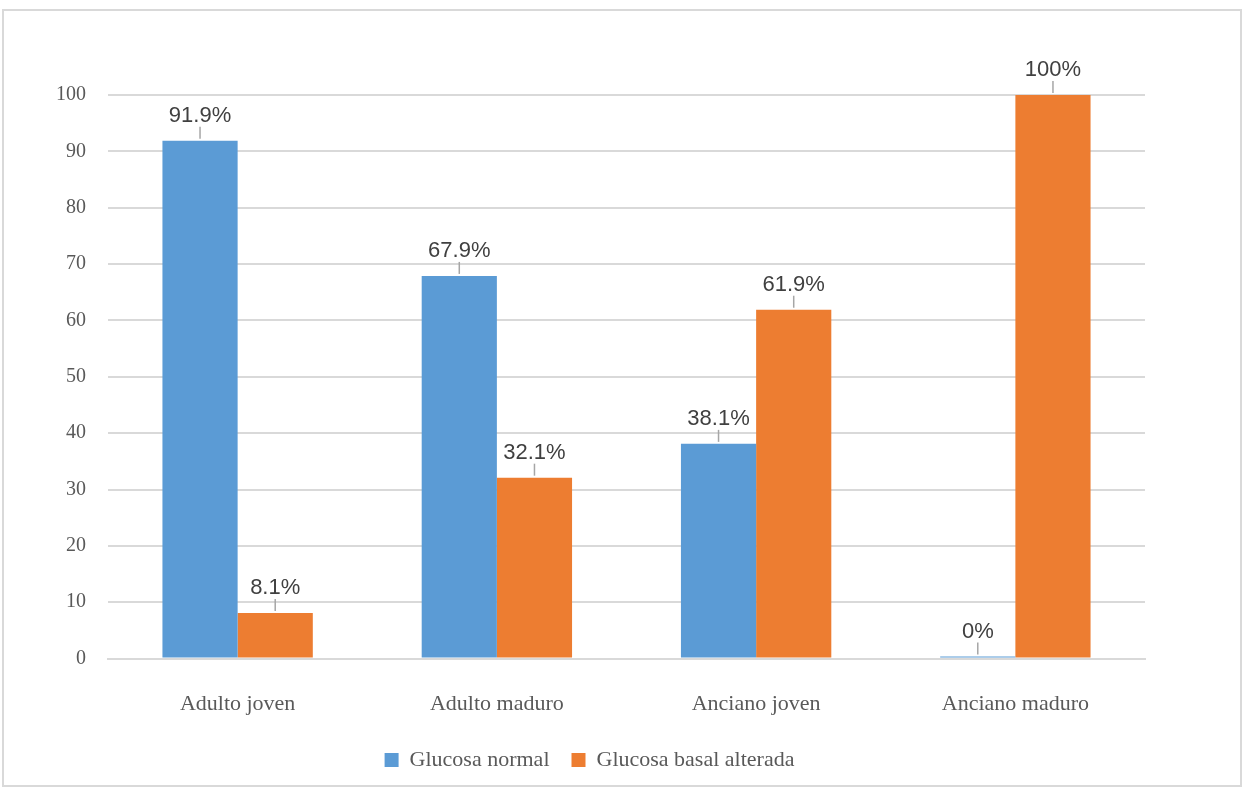 Image resolution: width=1246 pixels, height=791 pixels. Describe the element at coordinates (200, 114) in the screenshot. I see `data-label: 91.9%` at that location.